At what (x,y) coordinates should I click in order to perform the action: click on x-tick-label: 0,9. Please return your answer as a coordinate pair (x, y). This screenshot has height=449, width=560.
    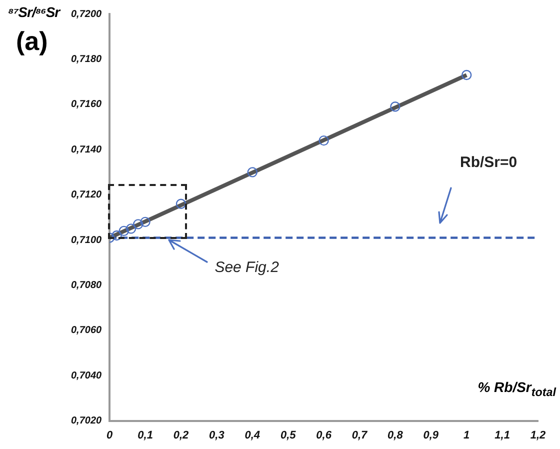
    Looking at the image, I should click on (431, 435).